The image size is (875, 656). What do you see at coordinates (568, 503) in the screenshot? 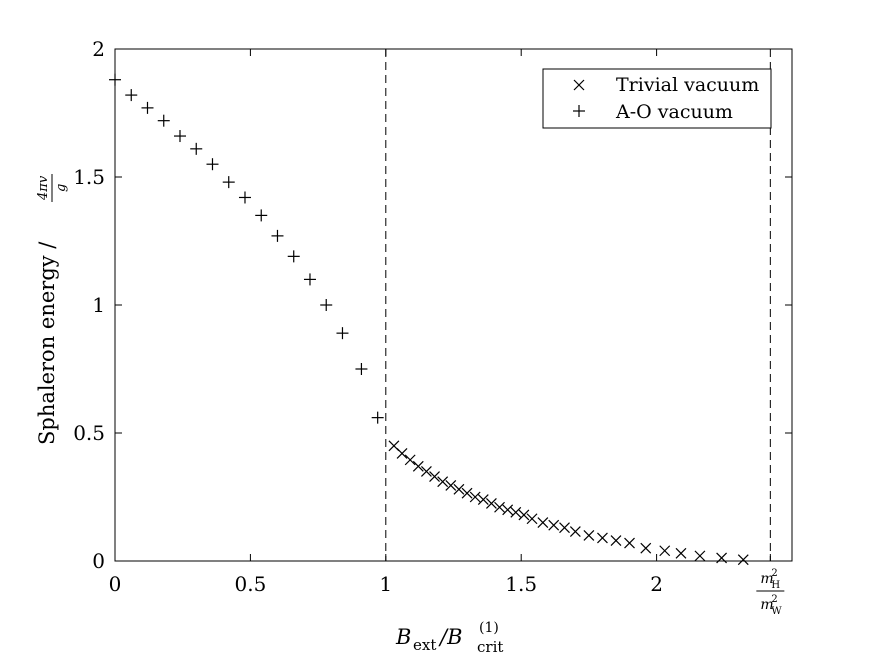
I see `series-trivial-vacuum` at bounding box center [568, 503].